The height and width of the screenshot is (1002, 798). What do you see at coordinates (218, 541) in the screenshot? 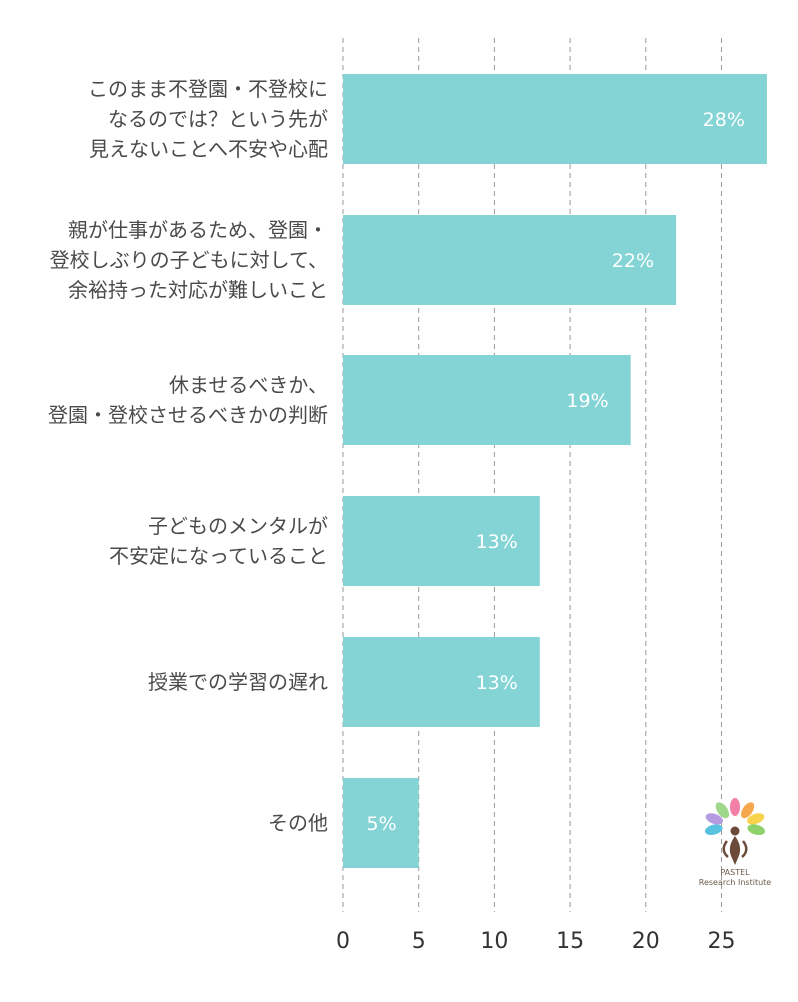
I see `category-label: 子どものメンタルが不安定になっていること` at bounding box center [218, 541].